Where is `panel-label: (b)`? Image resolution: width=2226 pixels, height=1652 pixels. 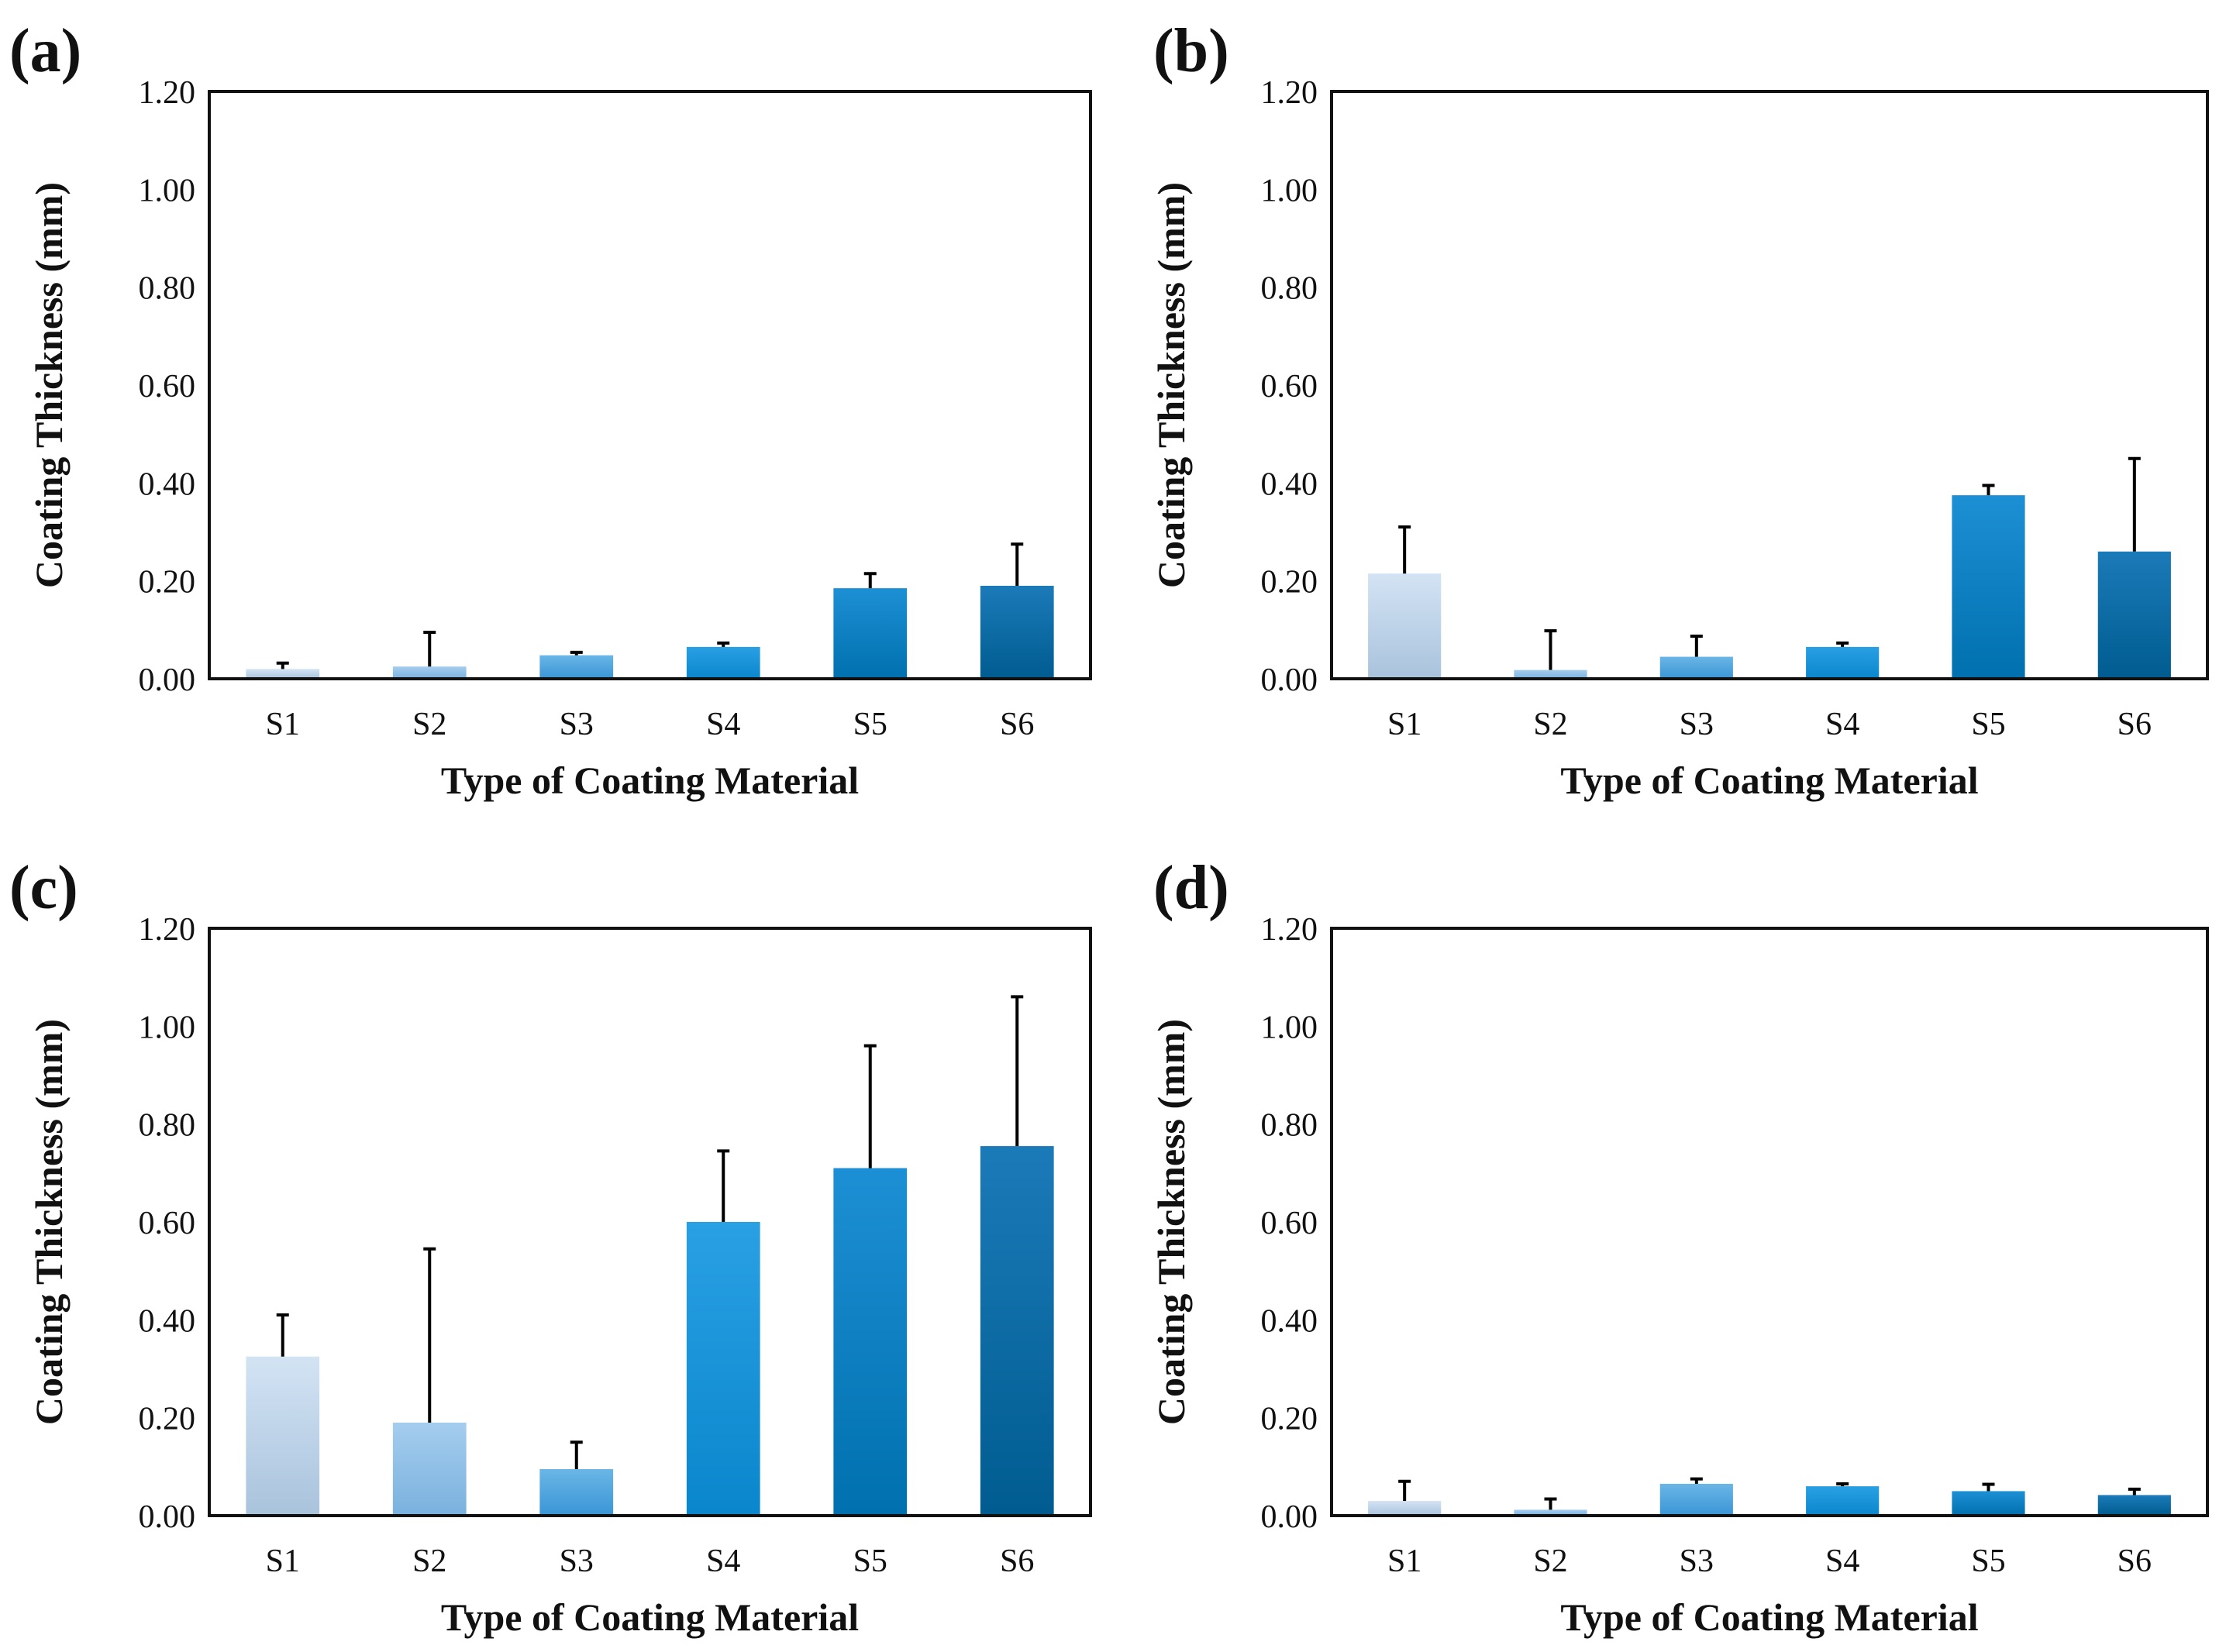 panel-label: (b) is located at coordinates (1191, 51).